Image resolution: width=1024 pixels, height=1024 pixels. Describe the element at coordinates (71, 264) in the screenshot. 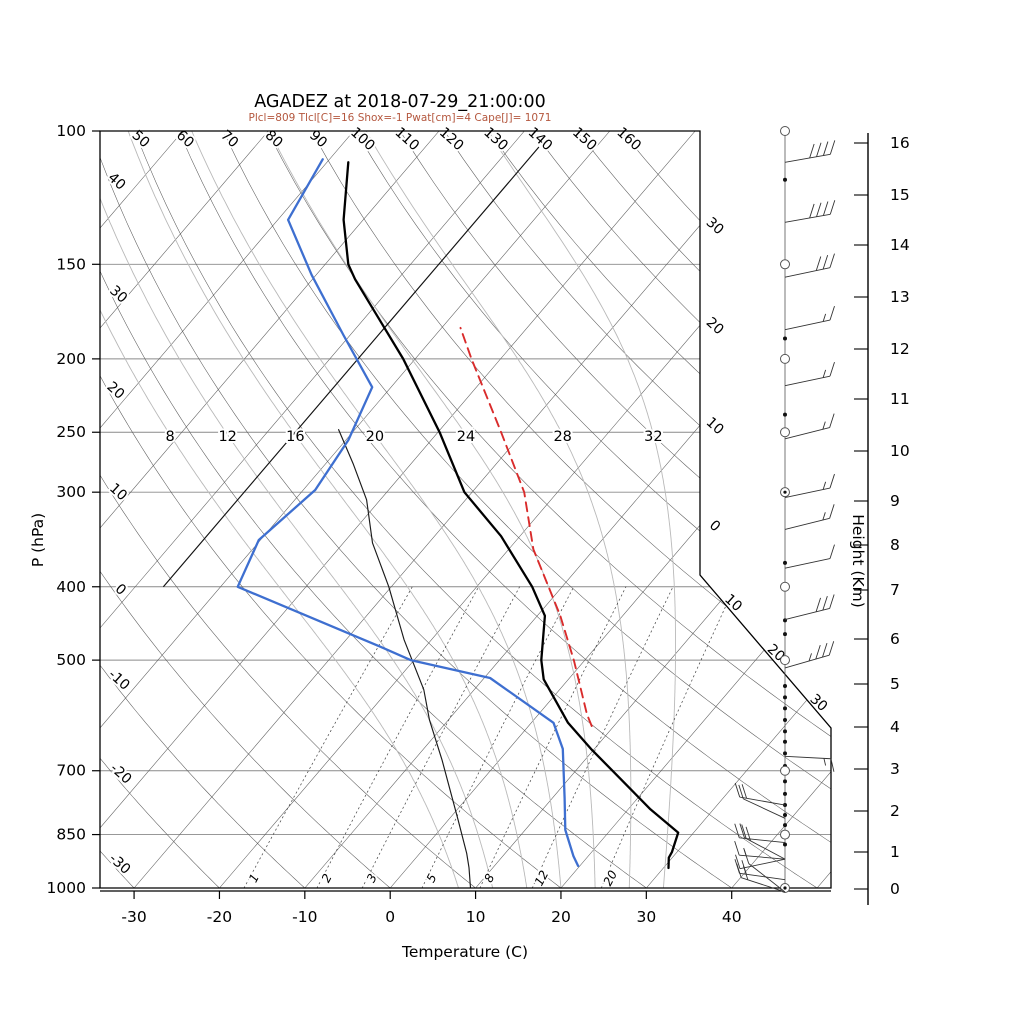

I see `pressure-tick-label: 150` at that location.